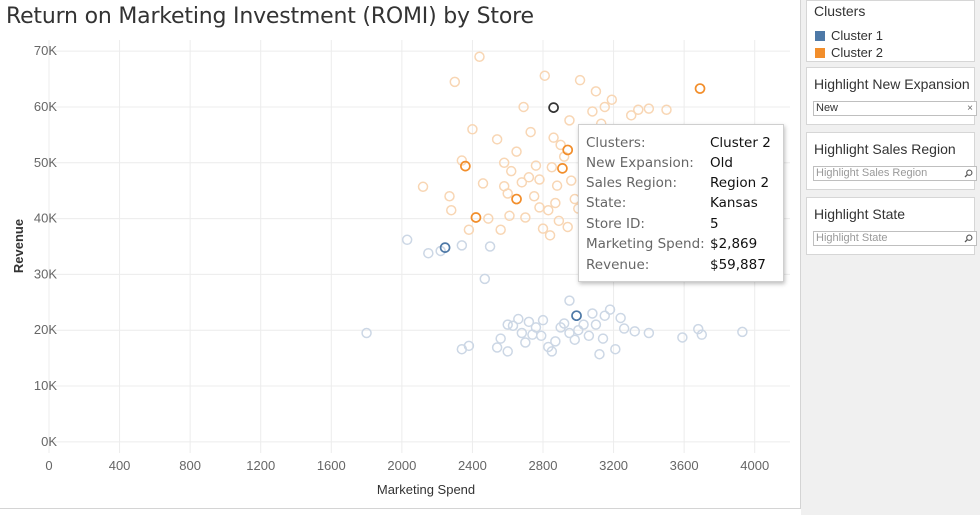  Describe the element at coordinates (895, 238) in the screenshot. I see `state-filter-input: Highlight State` at that location.